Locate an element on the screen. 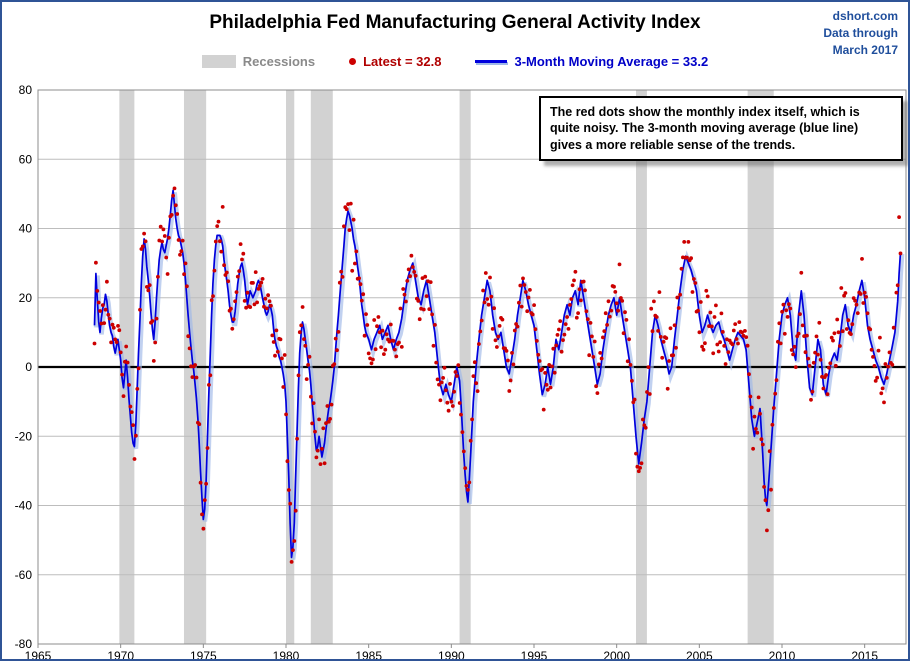 This screenshot has width=910, height=661. svg-text: 2010 is located at coordinates (782, 655).